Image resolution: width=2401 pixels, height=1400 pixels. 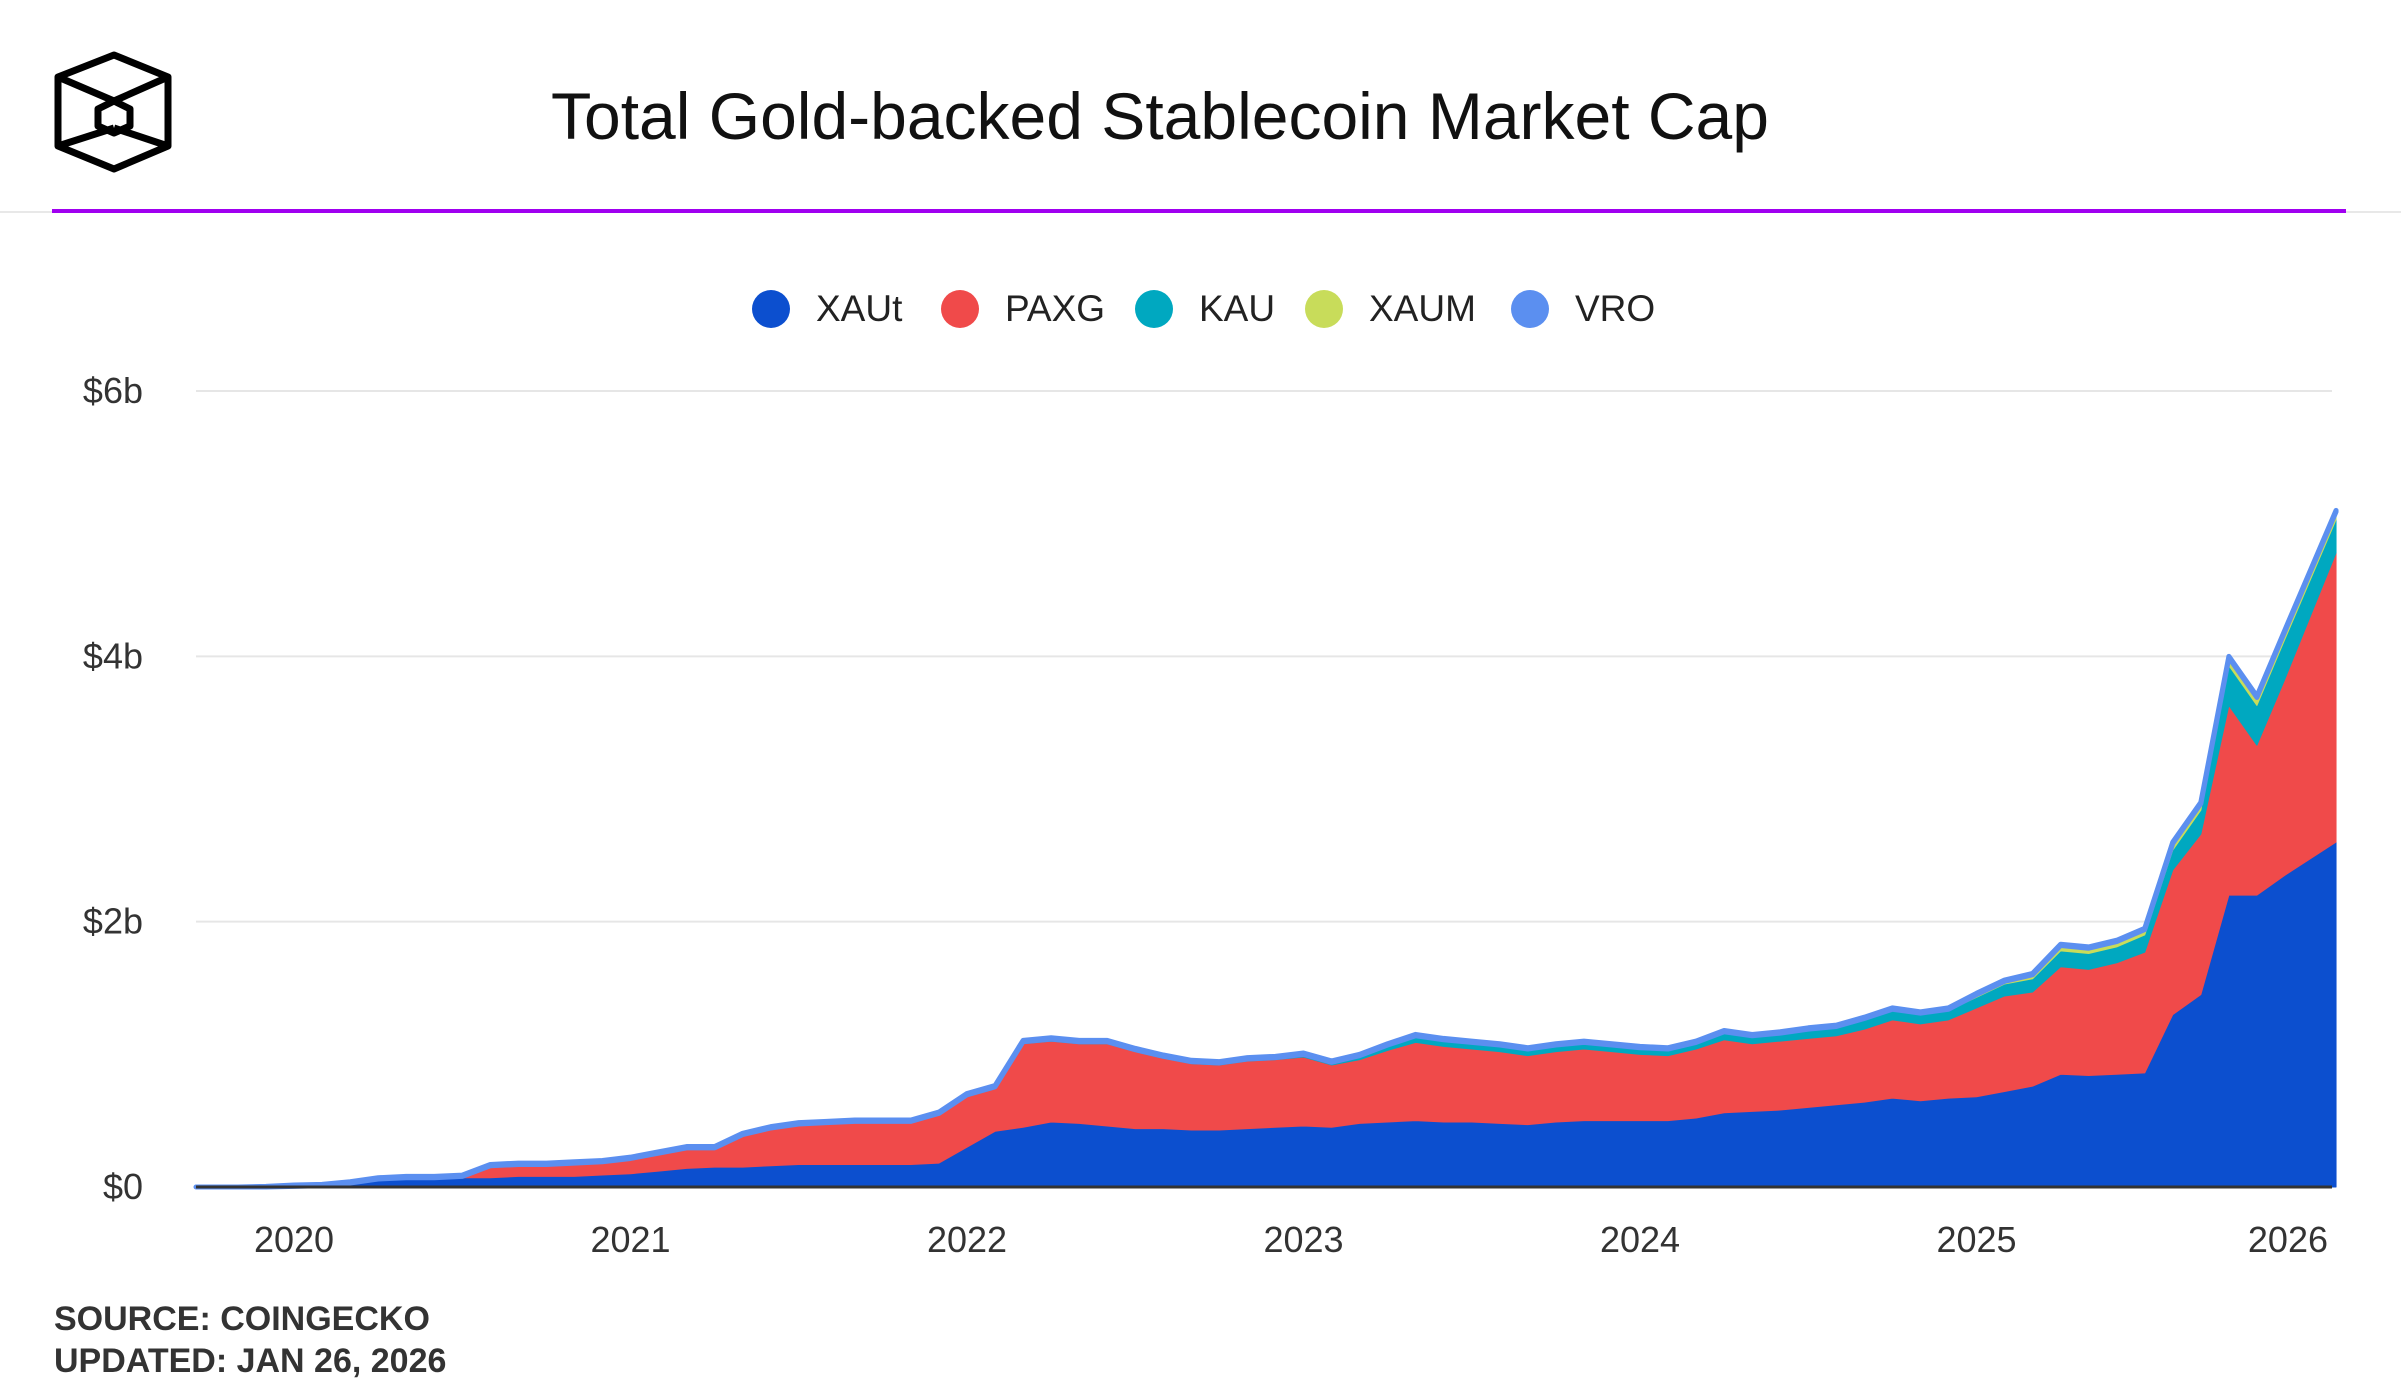 What do you see at coordinates (630, 1239) in the screenshot?
I see `x-tick-label: 2021` at bounding box center [630, 1239].